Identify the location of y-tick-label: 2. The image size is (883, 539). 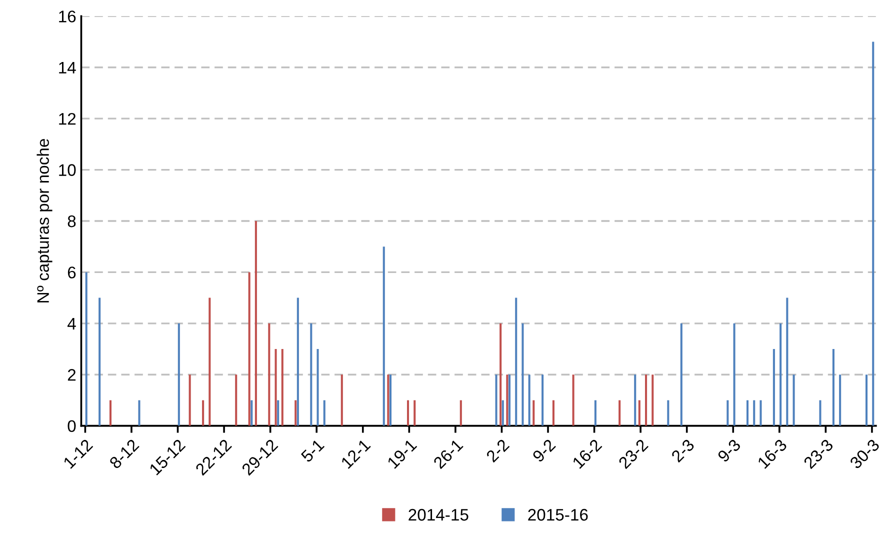
(72, 375).